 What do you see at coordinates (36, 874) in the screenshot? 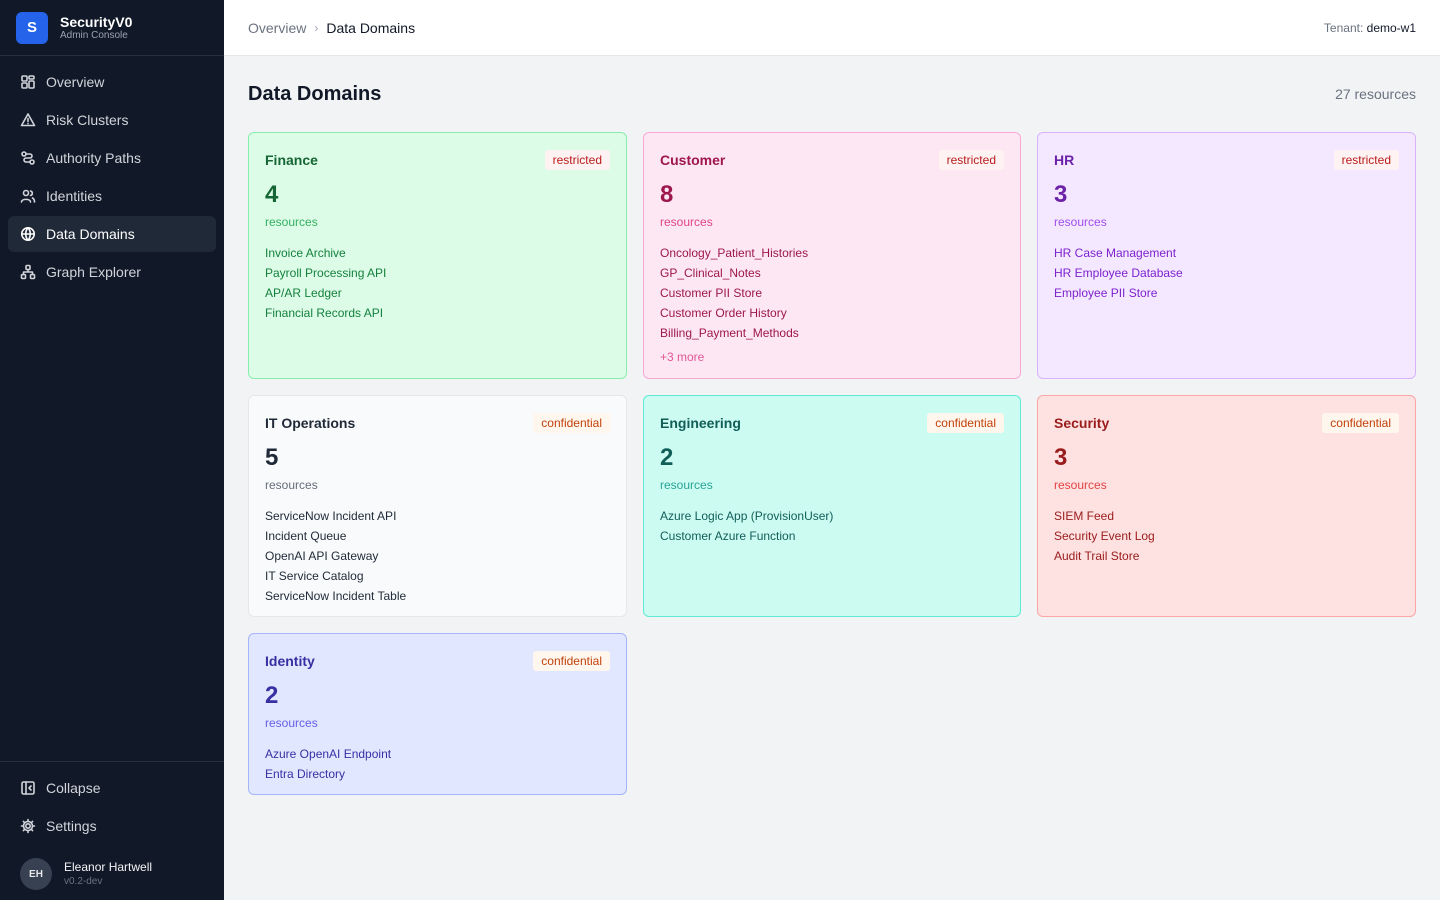
I see `avatar: EH` at bounding box center [36, 874].